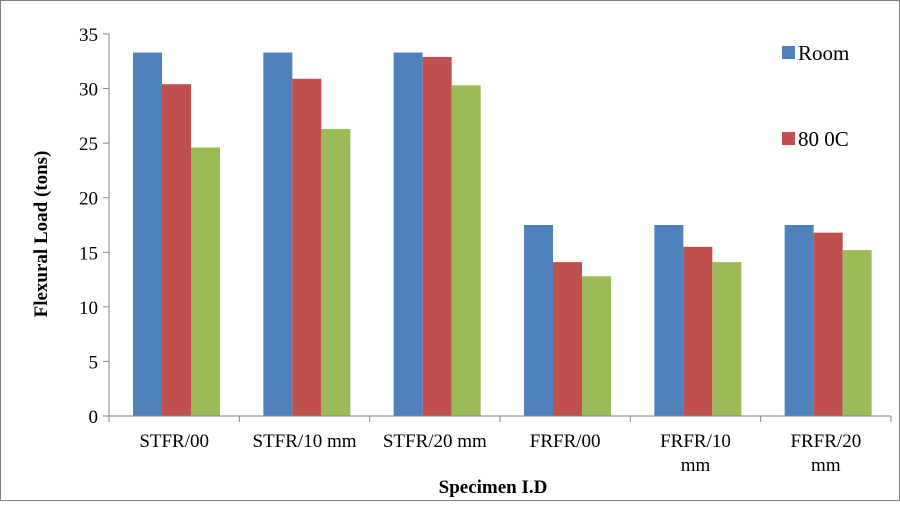 The width and height of the screenshot is (900, 505). Describe the element at coordinates (94, 362) in the screenshot. I see `y-tick-label: 5` at that location.